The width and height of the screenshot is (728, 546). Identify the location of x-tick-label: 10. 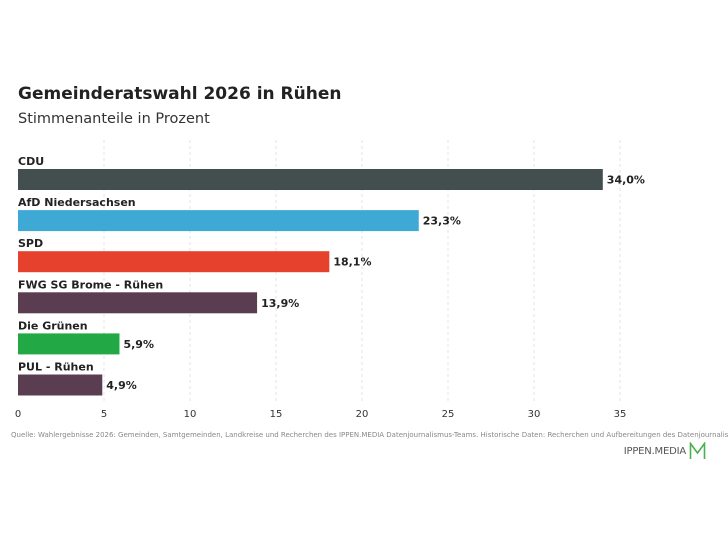
(190, 414).